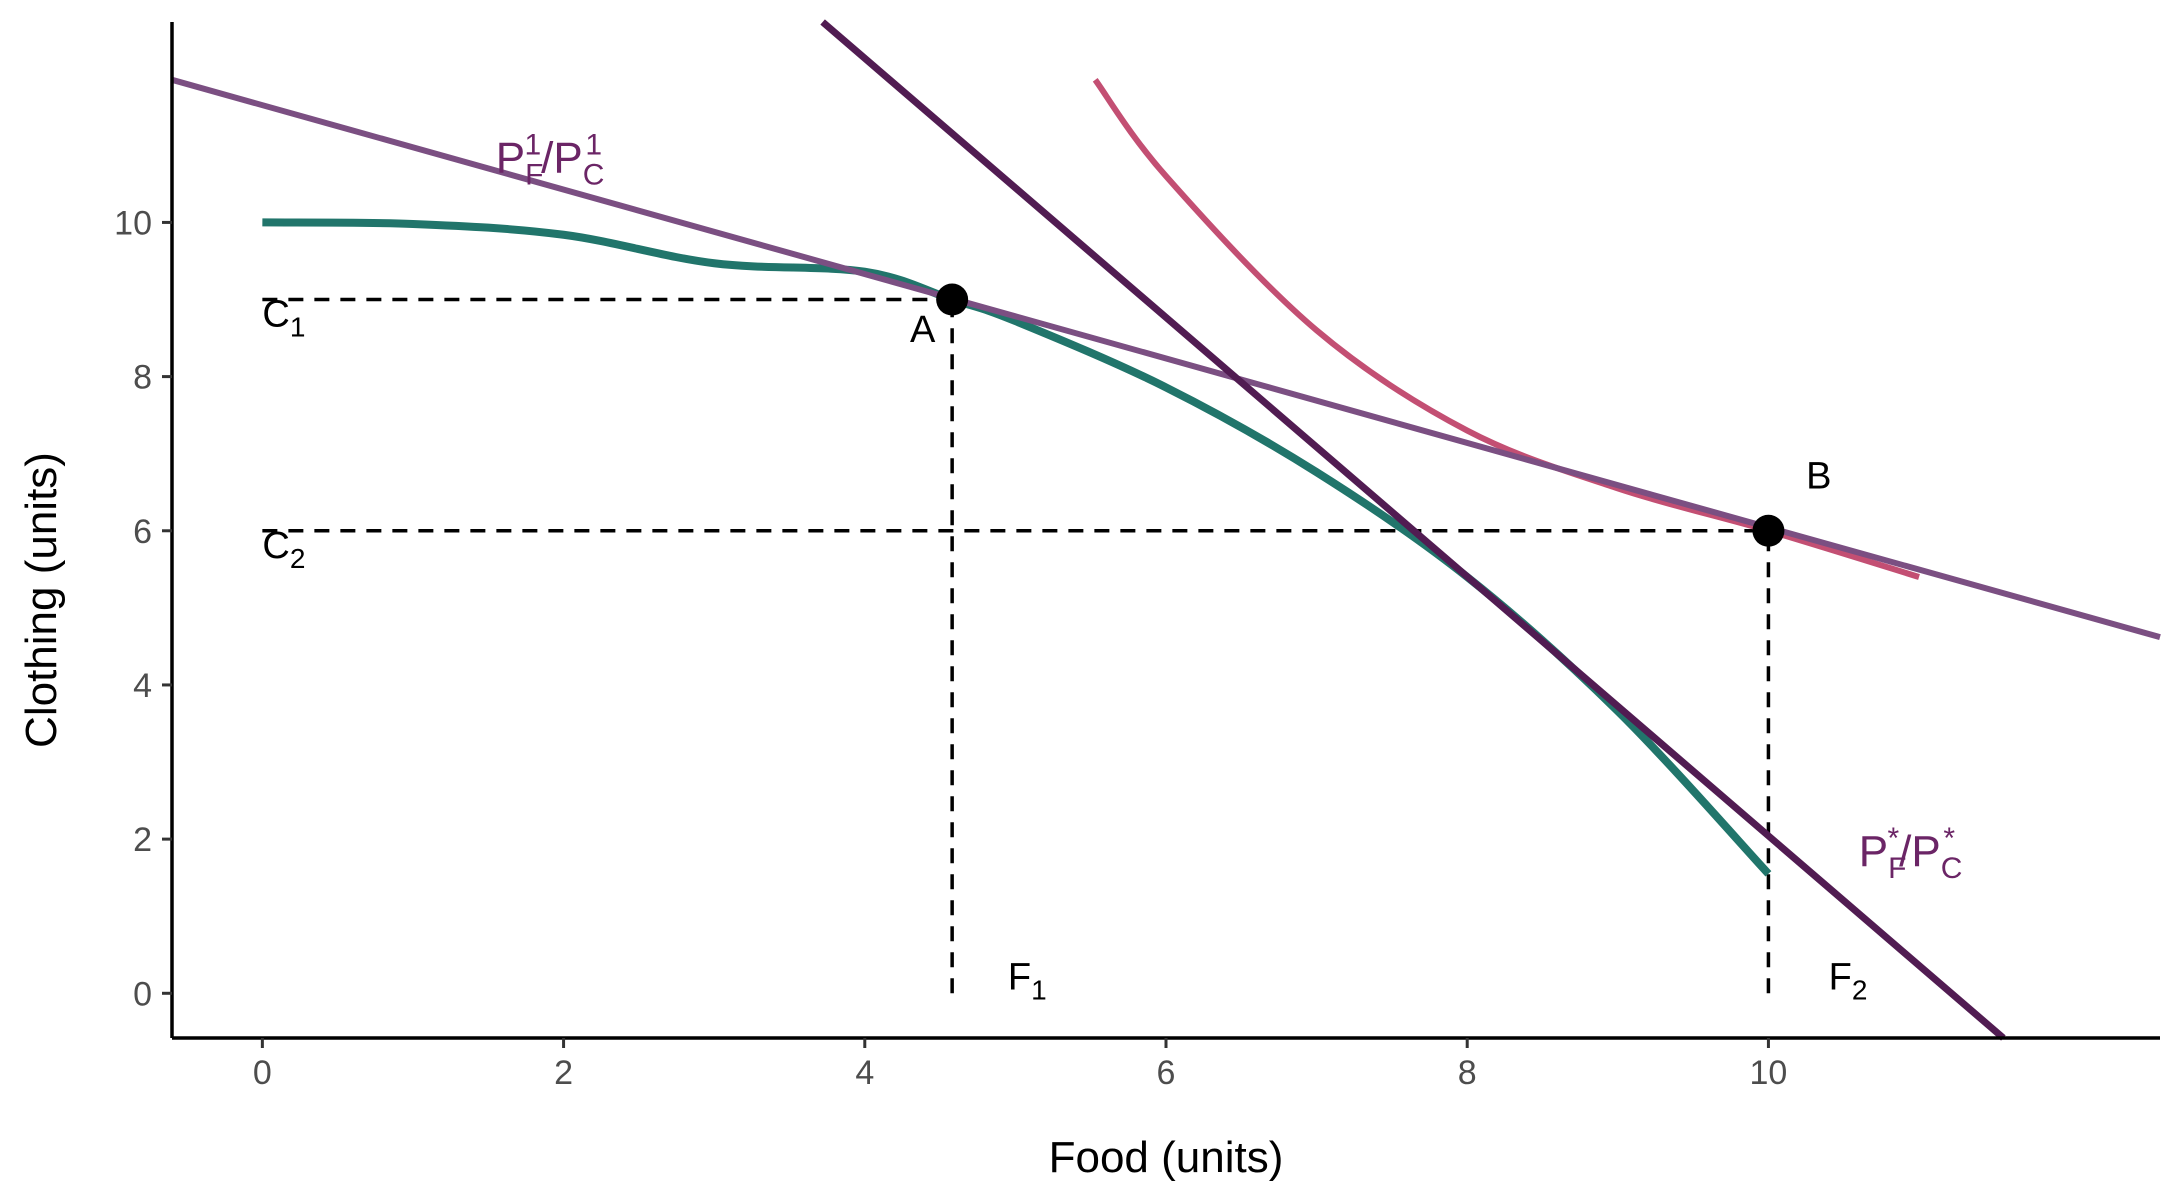 The width and height of the screenshot is (2175, 1200). I want to click on y-tick-label: 4, so click(142, 686).